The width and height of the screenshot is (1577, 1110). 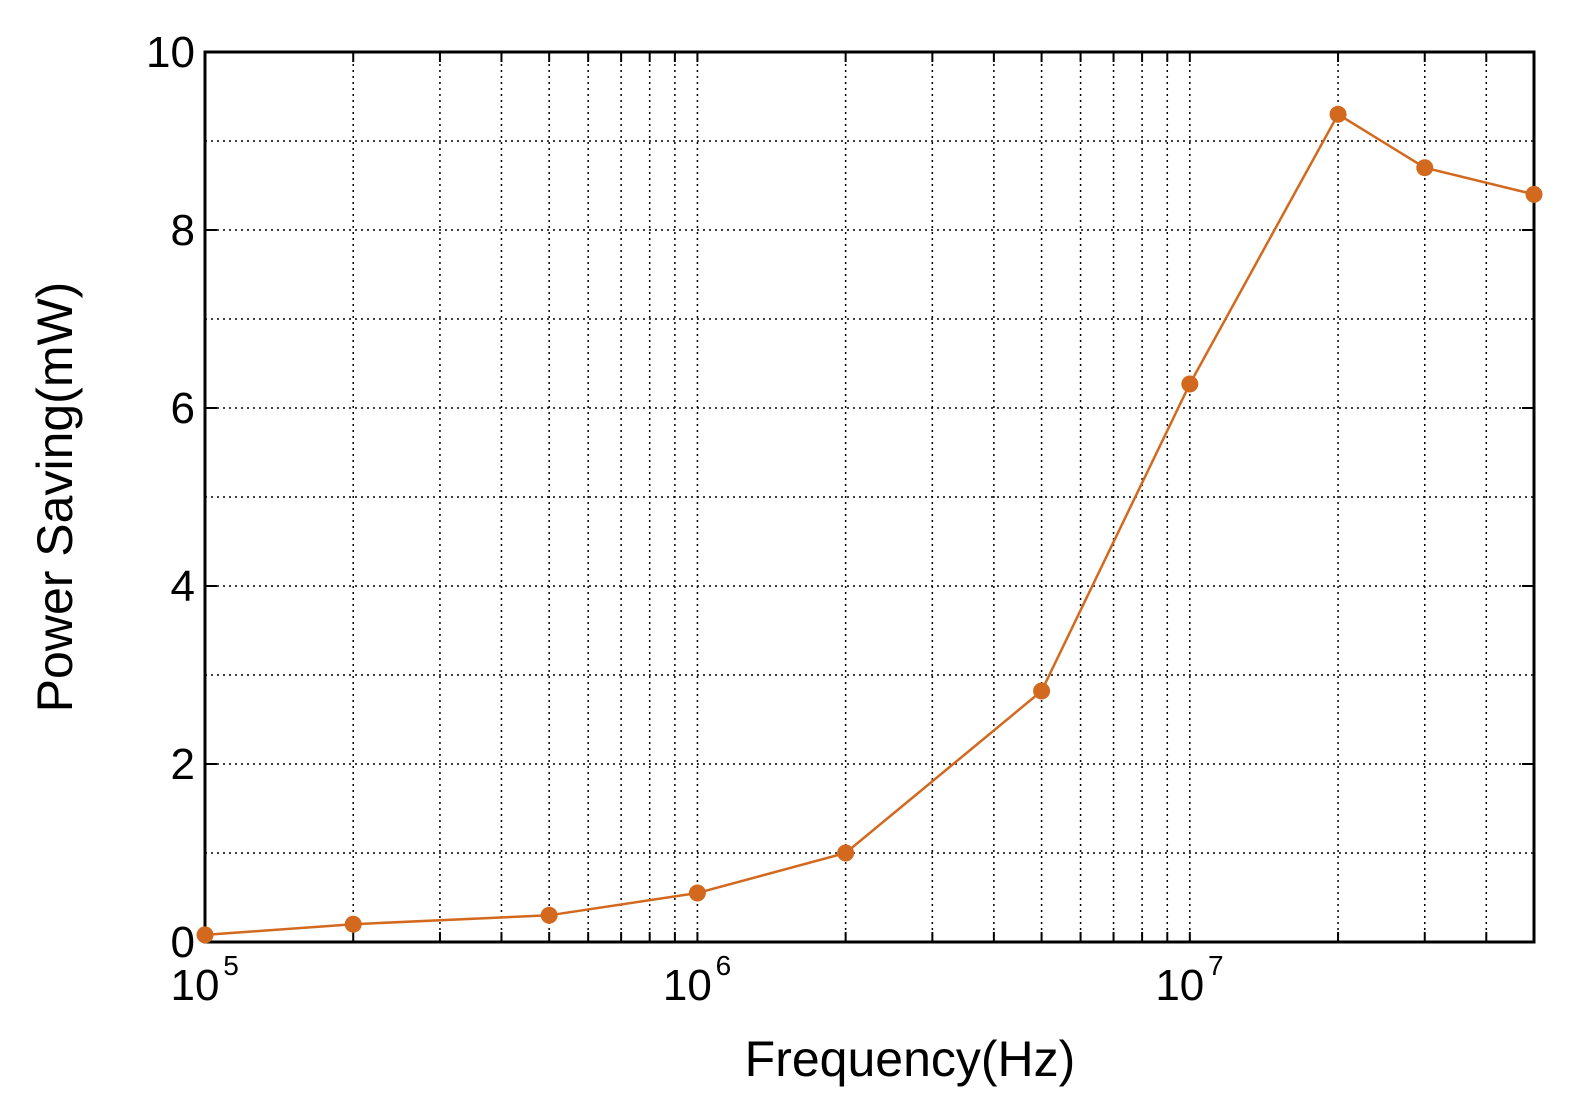 What do you see at coordinates (910, 1059) in the screenshot?
I see `x-axis-label: Frequency(Hz)` at bounding box center [910, 1059].